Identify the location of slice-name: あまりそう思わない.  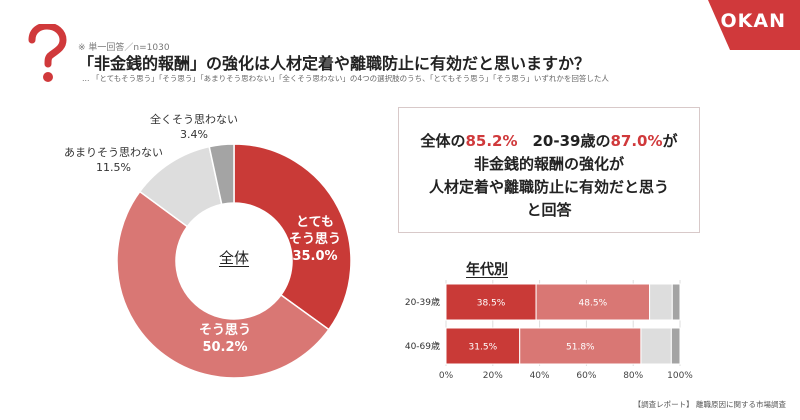
(113, 152).